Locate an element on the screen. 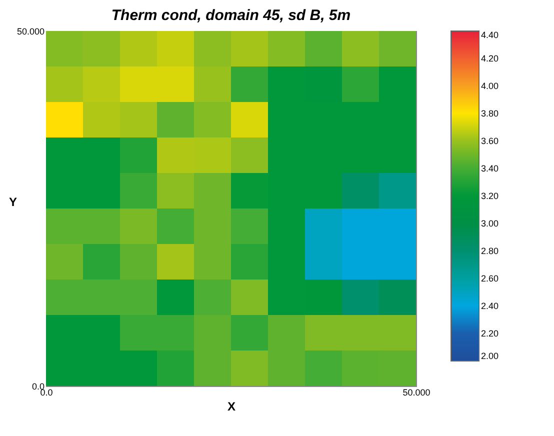 This screenshot has width=554, height=436. x-axis-title: X is located at coordinates (231, 407).